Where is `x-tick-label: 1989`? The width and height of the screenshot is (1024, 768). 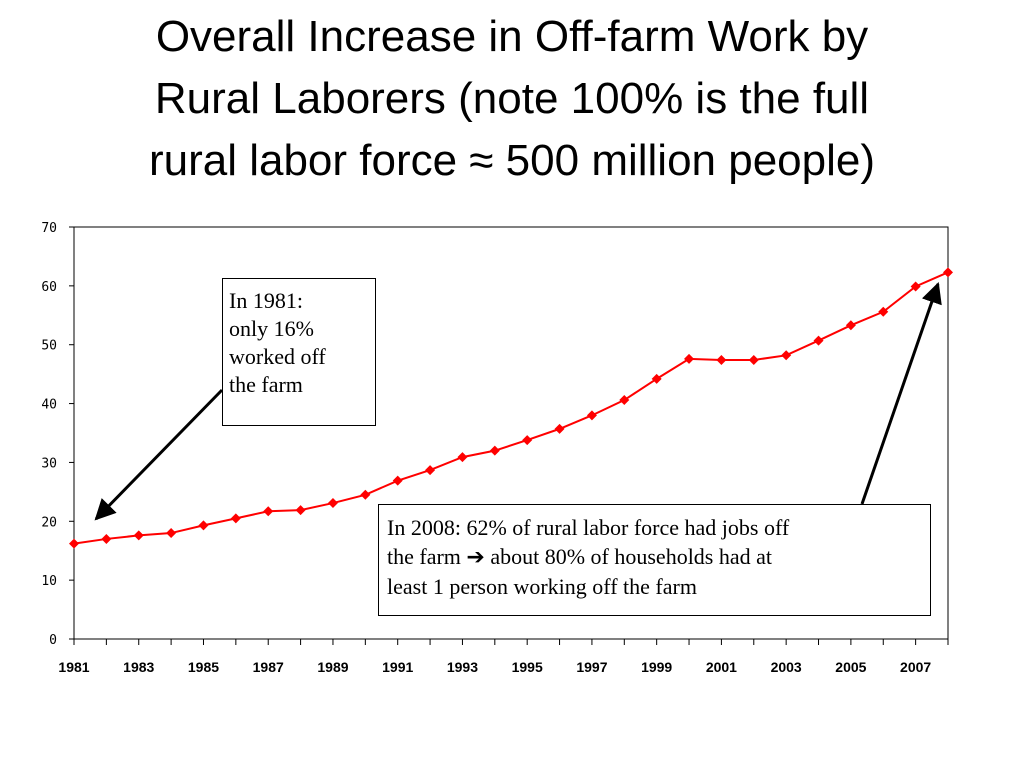 x-tick-label: 1989 is located at coordinates (332, 667).